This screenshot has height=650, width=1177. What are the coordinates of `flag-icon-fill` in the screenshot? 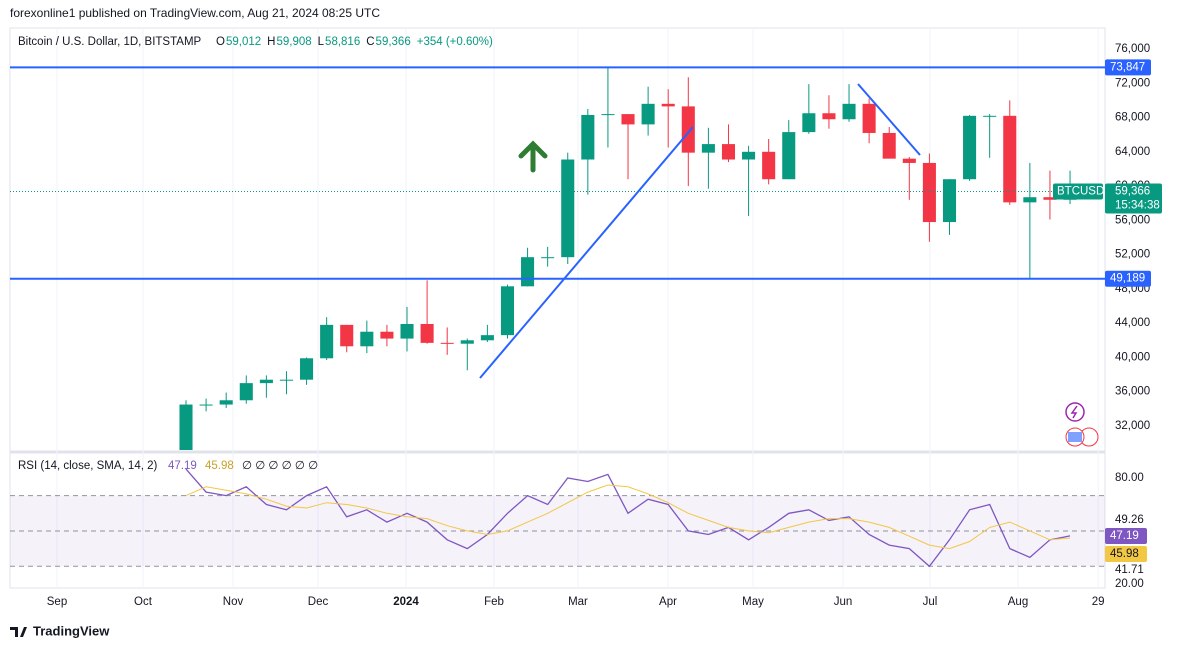 It's located at (1075, 437).